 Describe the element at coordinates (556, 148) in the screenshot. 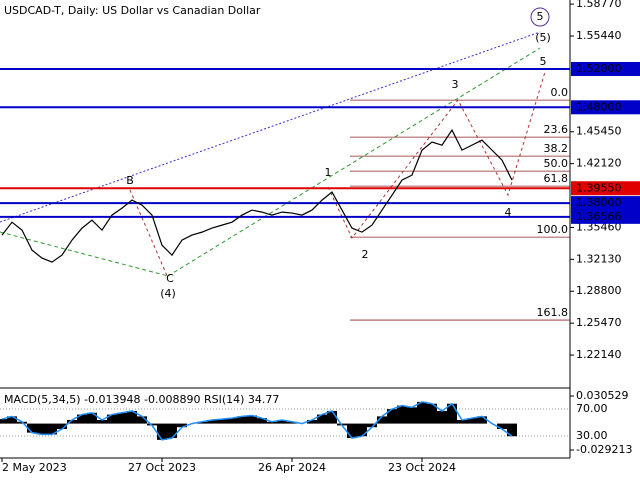

I see `fib-label: 38.2` at that location.